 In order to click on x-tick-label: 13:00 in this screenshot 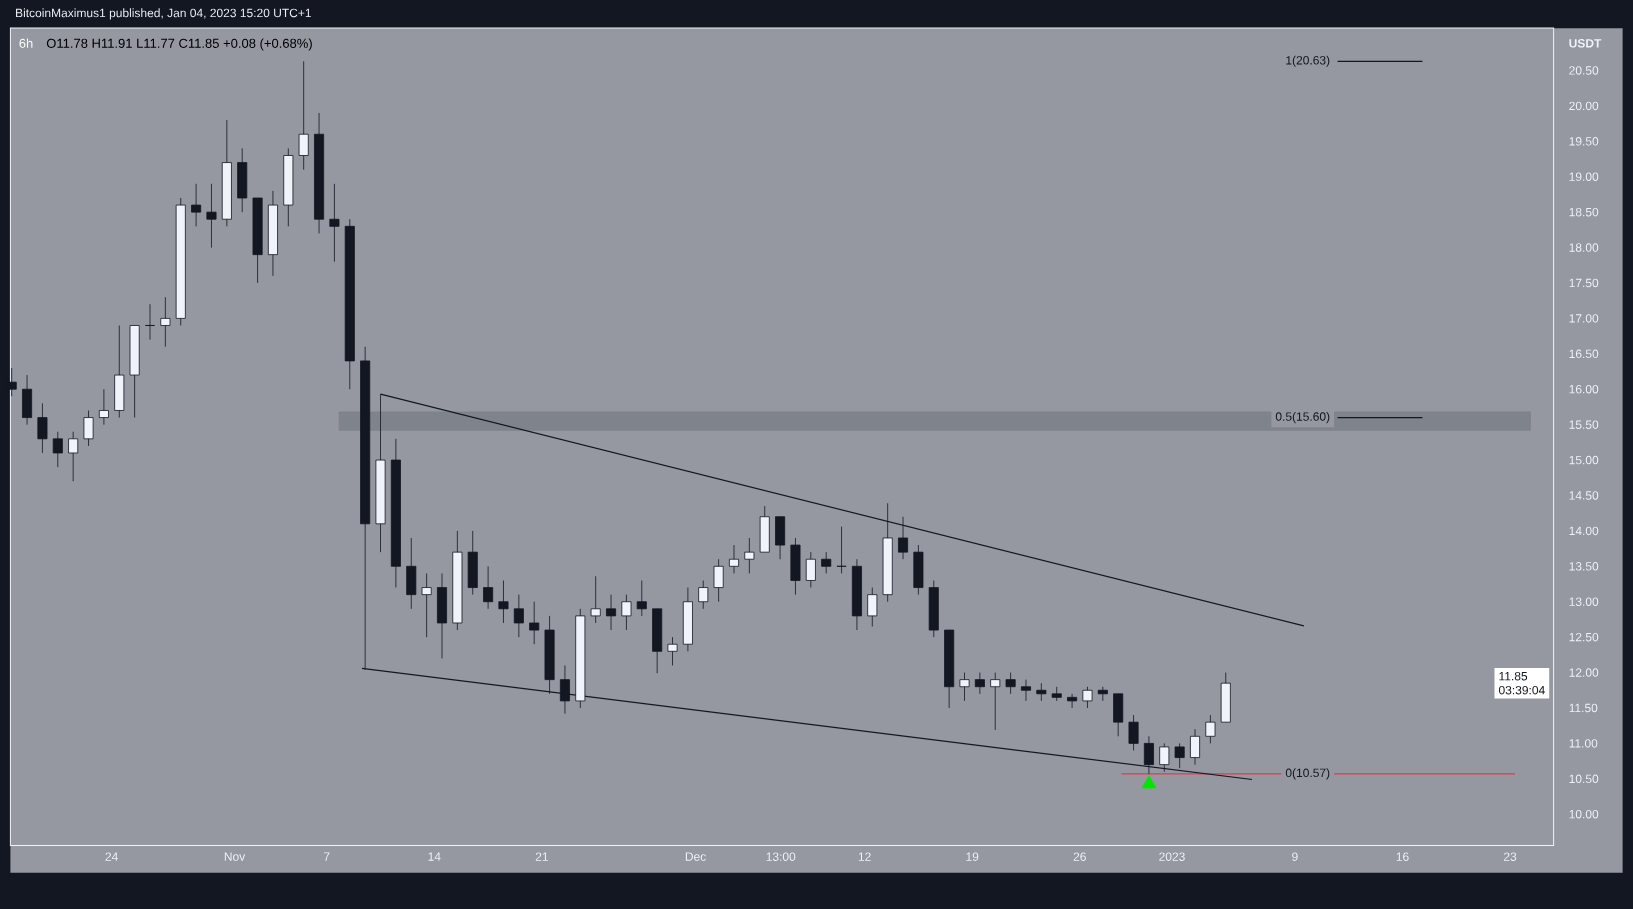, I will do `click(781, 856)`.